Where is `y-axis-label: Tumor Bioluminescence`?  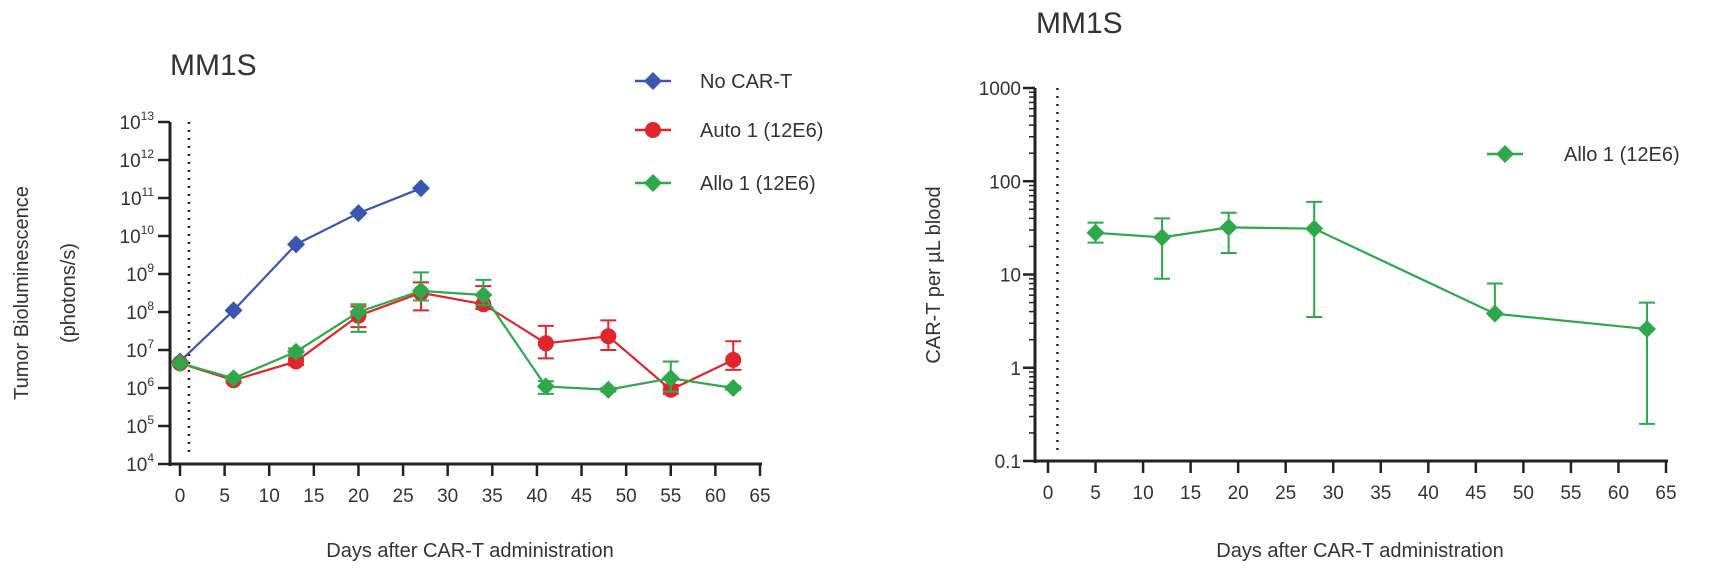
y-axis-label: Tumor Bioluminescence is located at coordinates (22, 293).